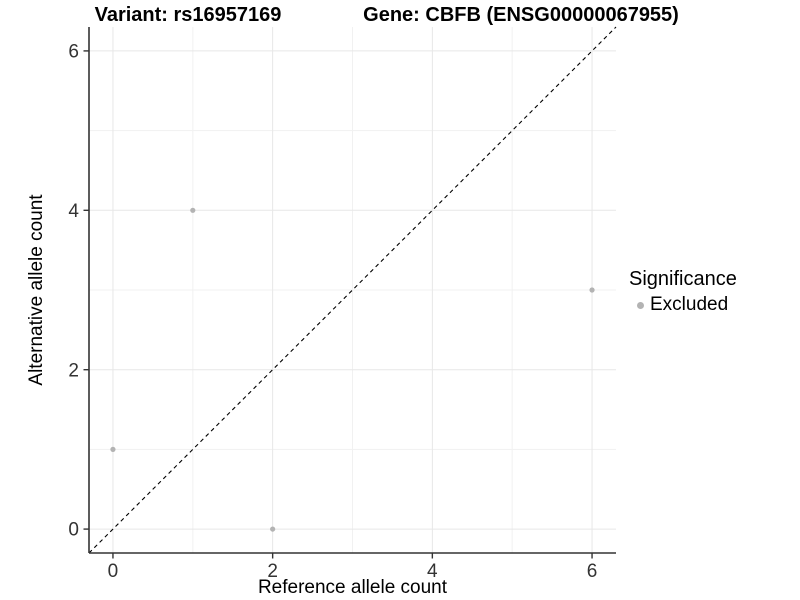 The image size is (800, 600). I want to click on plot-title-variant: Variant: rs16957169, so click(188, 15).